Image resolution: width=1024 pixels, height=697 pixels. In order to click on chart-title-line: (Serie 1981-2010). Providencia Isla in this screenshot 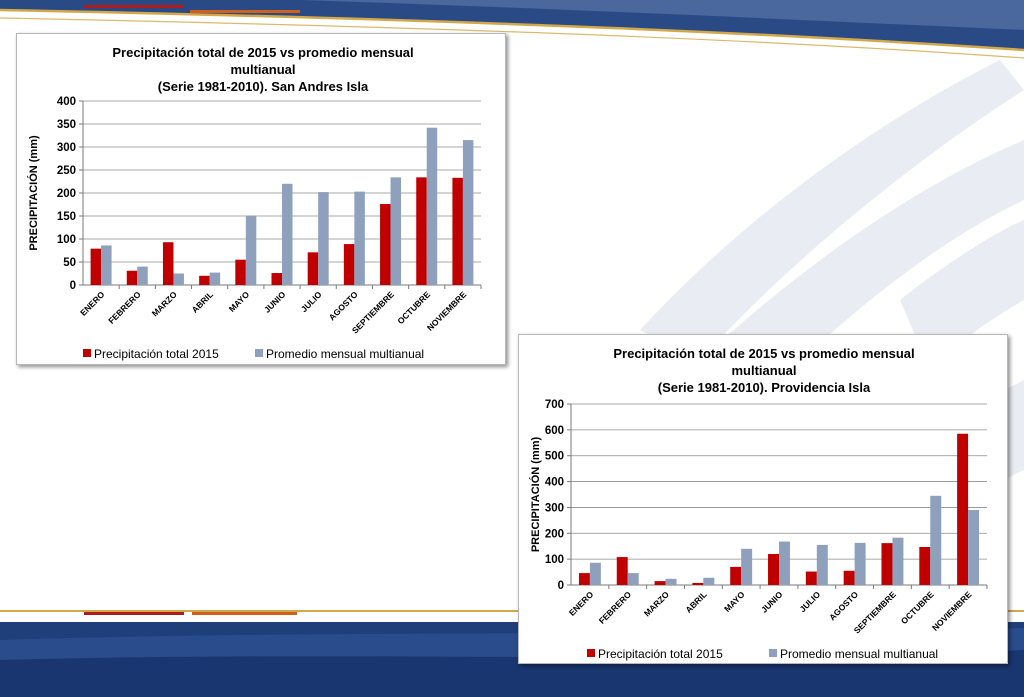, I will do `click(764, 387)`.